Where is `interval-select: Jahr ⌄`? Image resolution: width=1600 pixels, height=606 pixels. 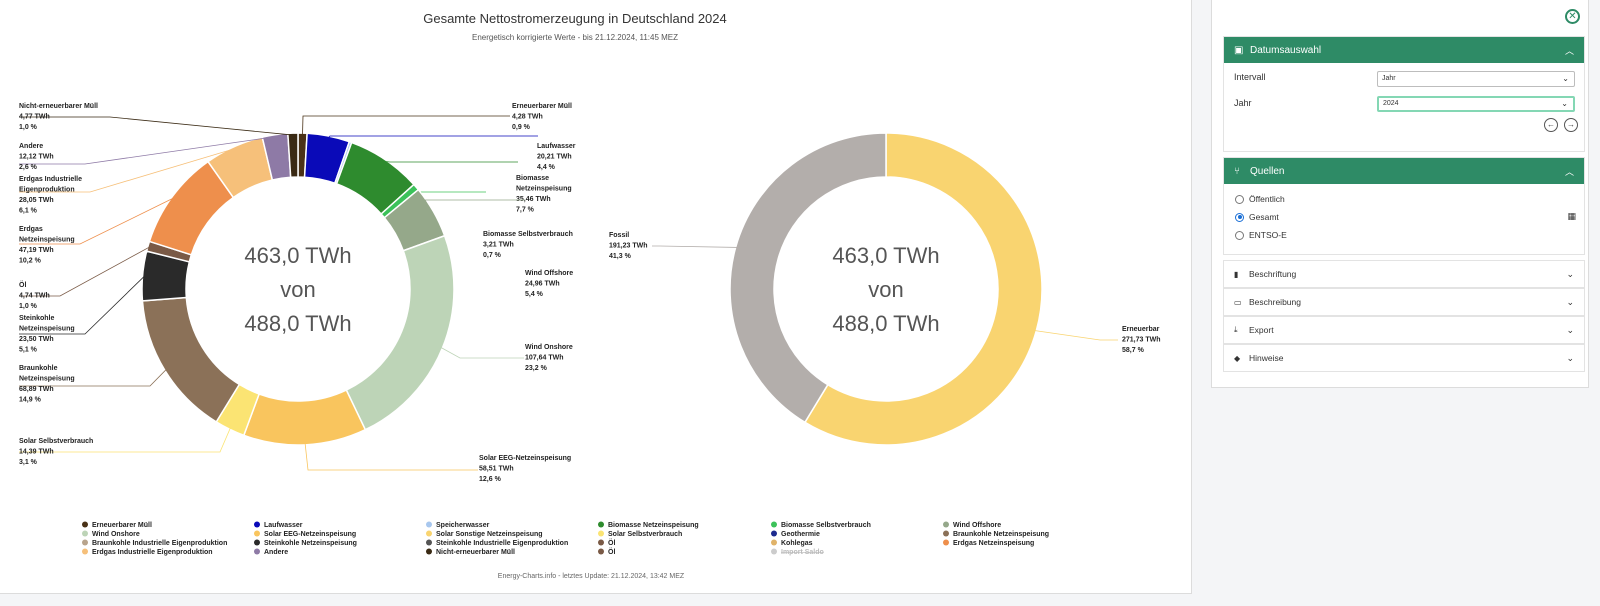
interval-select: Jahr ⌄ is located at coordinates (1476, 79).